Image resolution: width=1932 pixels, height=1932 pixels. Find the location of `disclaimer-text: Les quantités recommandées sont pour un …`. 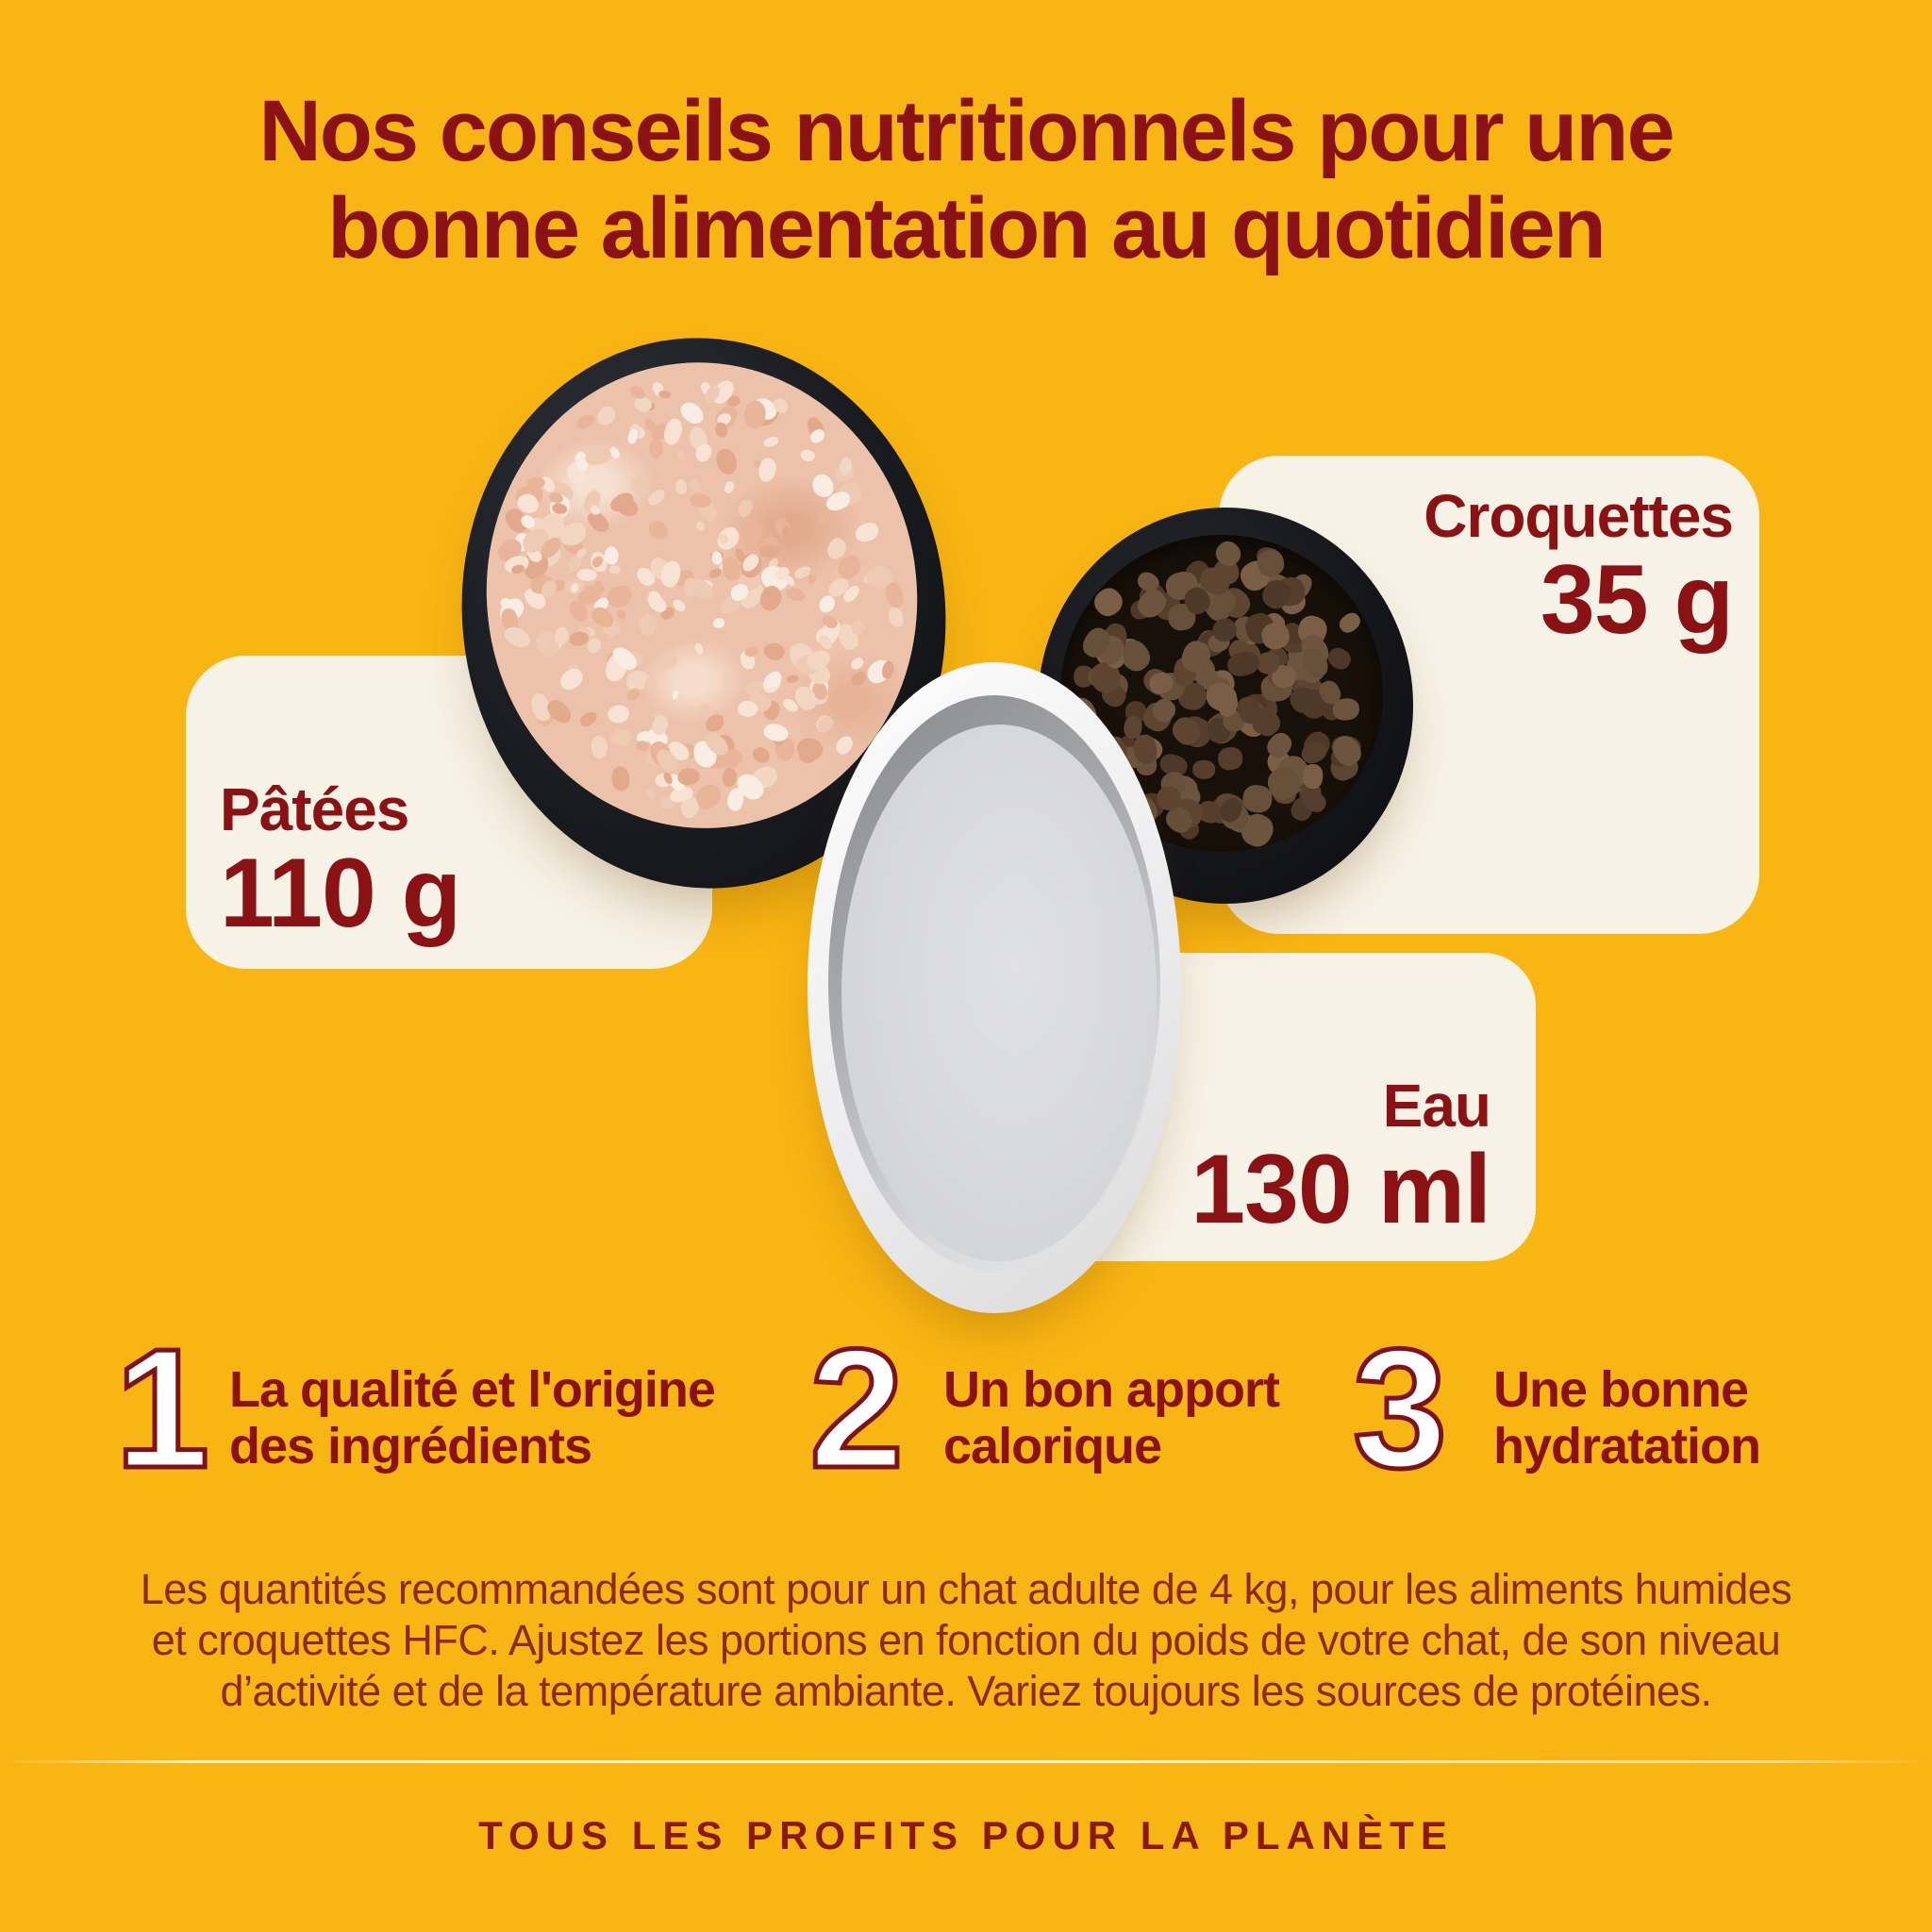

disclaimer-text: Les quantités recommandées sont pour un … is located at coordinates (966, 1640).